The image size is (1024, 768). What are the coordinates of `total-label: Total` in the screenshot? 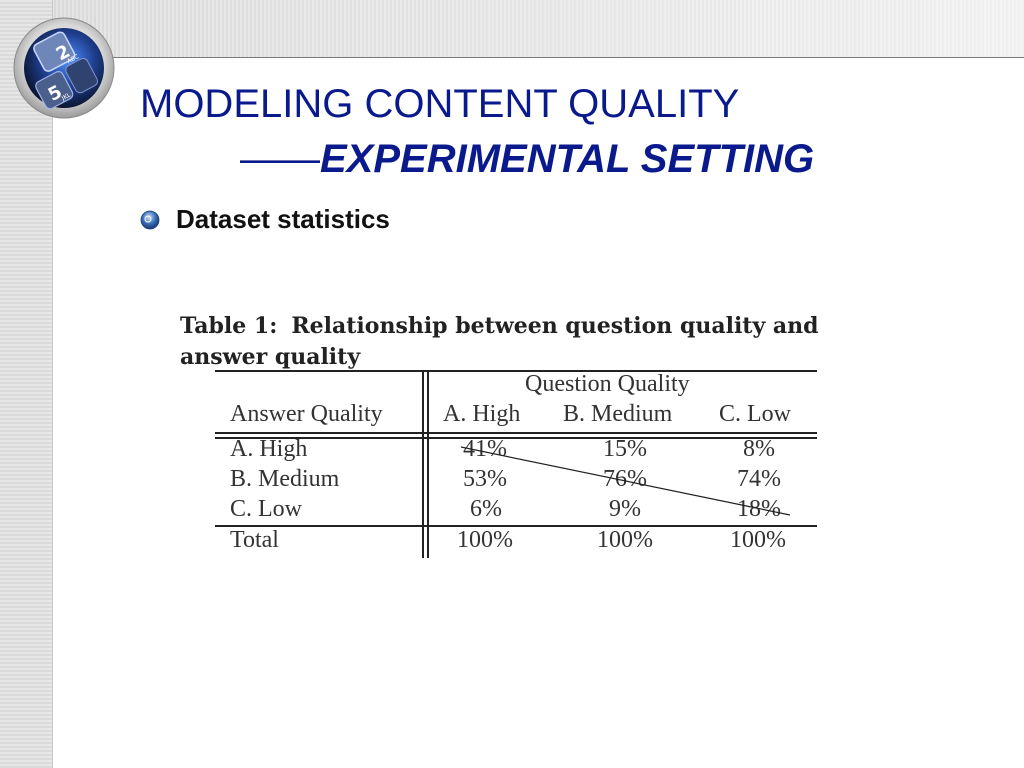 It's located at (254, 540).